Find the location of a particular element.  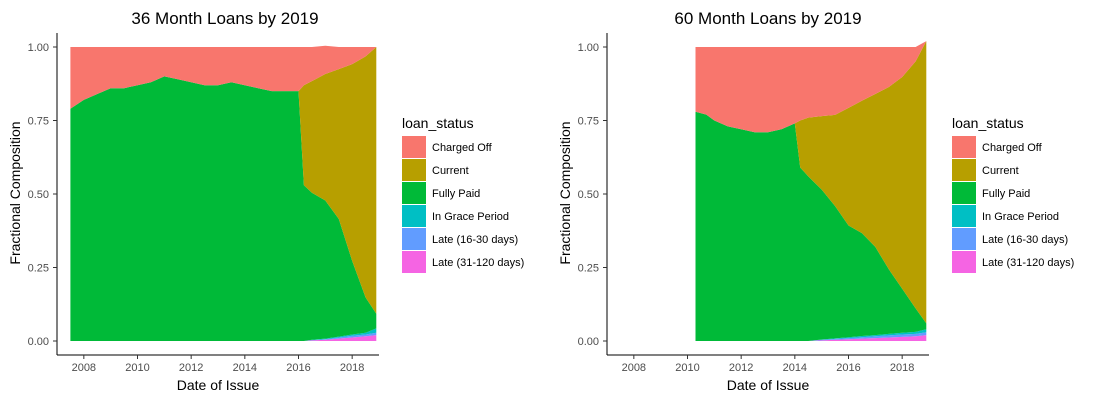

area-fully-paid is located at coordinates (811, 226).